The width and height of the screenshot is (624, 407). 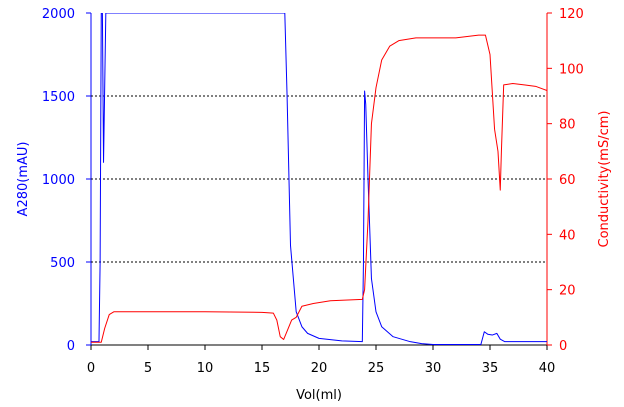 What do you see at coordinates (58, 14) in the screenshot?
I see `left-y-tick-label: 2000` at bounding box center [58, 14].